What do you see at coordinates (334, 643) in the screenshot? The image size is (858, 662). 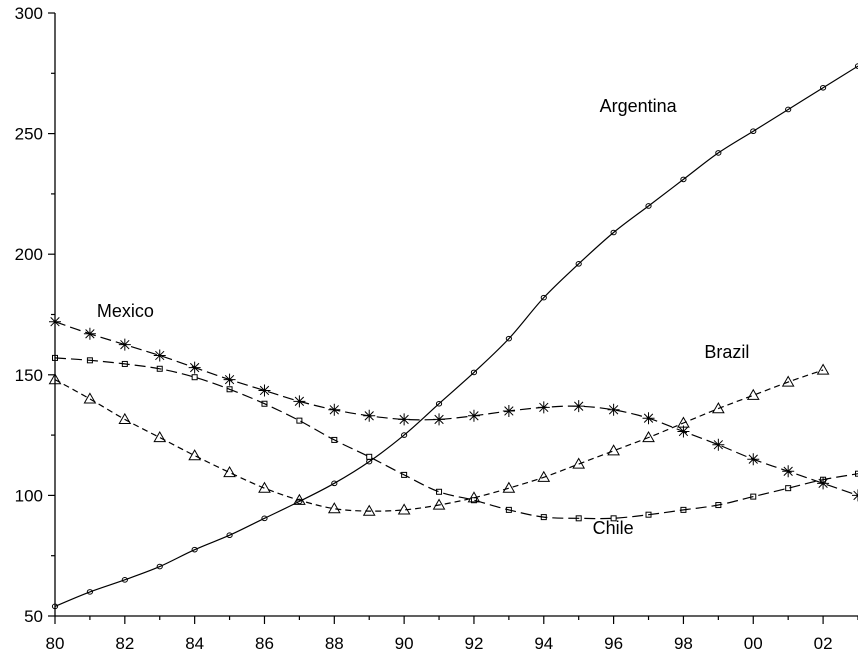 I see `x-tick-label: 88` at bounding box center [334, 643].